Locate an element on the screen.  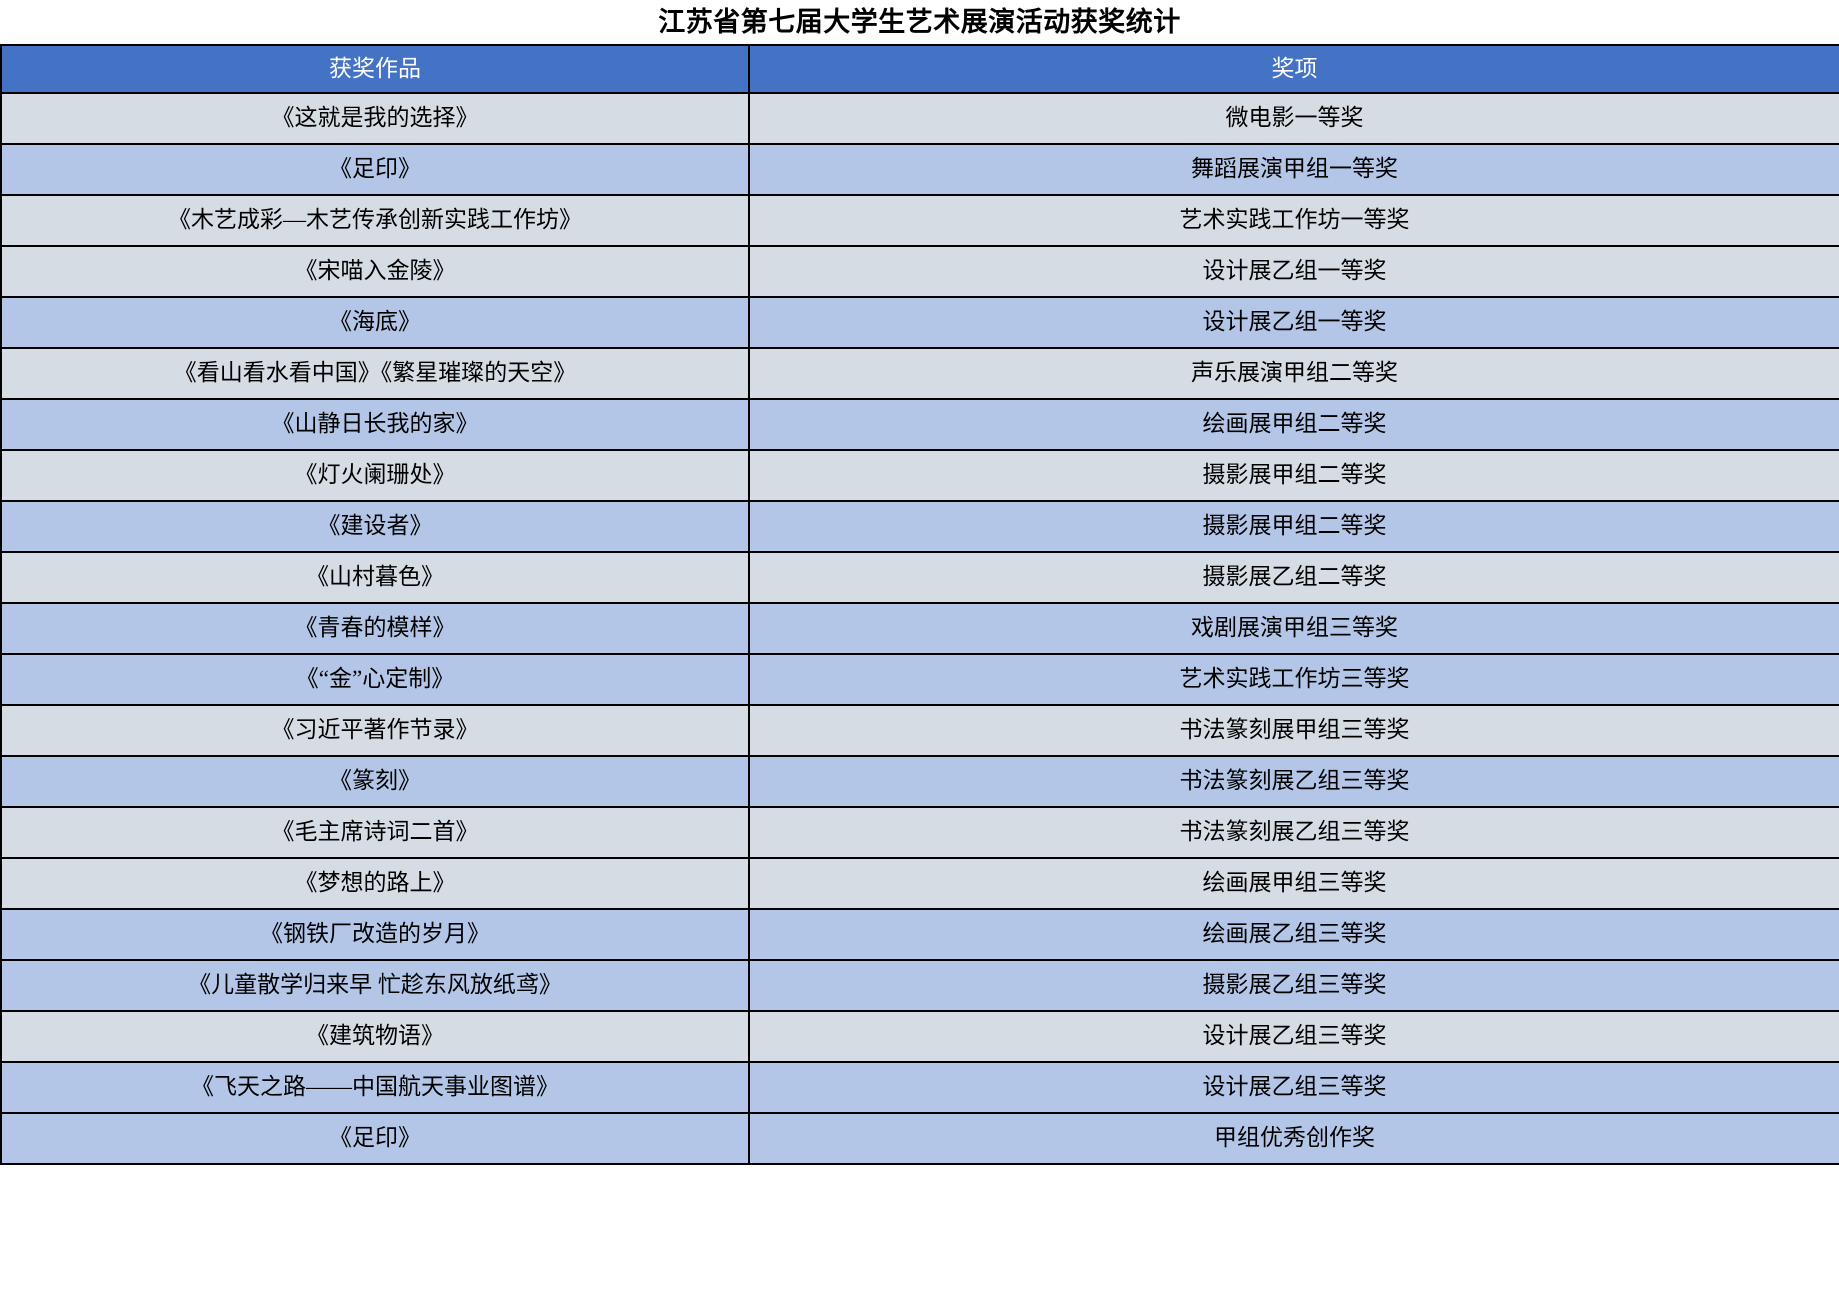
table-row: 《山静日长我的家》 绘画展甲组二等奖 is located at coordinates (919, 424).